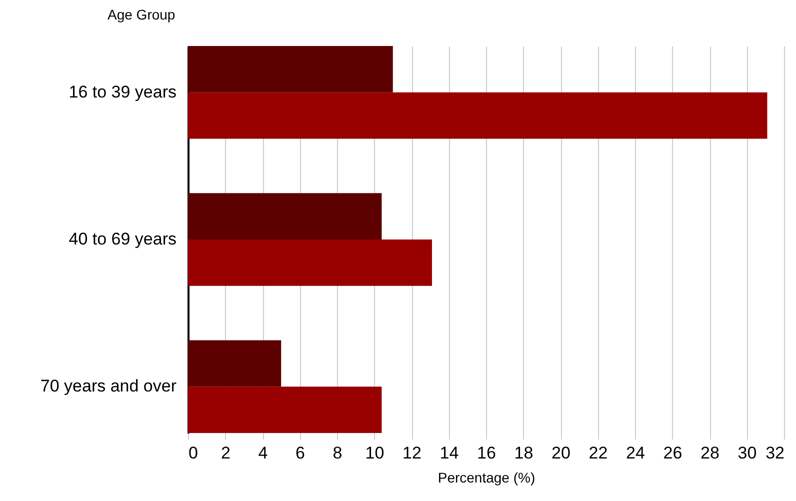 This screenshot has width=796, height=501. What do you see at coordinates (263, 453) in the screenshot?
I see `x-tick-label: 4` at bounding box center [263, 453].